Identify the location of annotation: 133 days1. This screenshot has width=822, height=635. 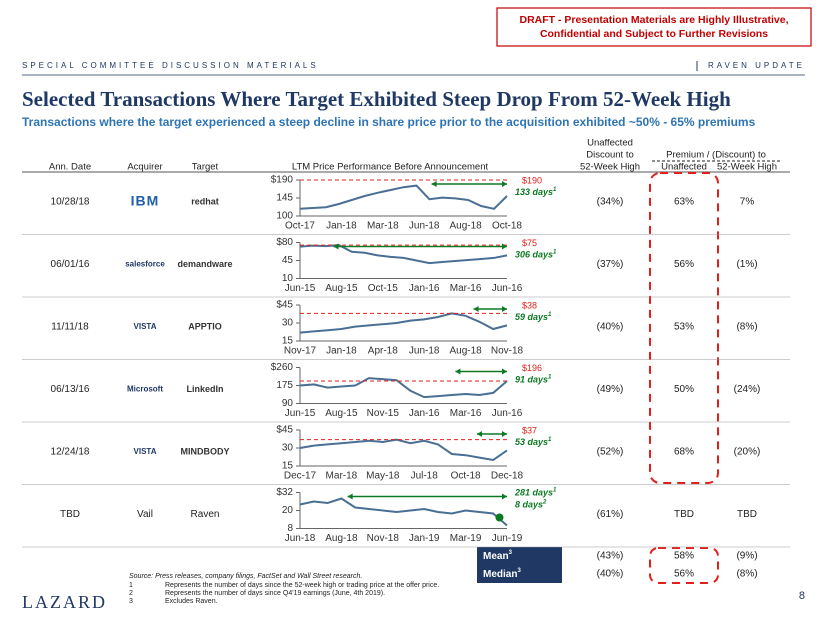
(536, 192).